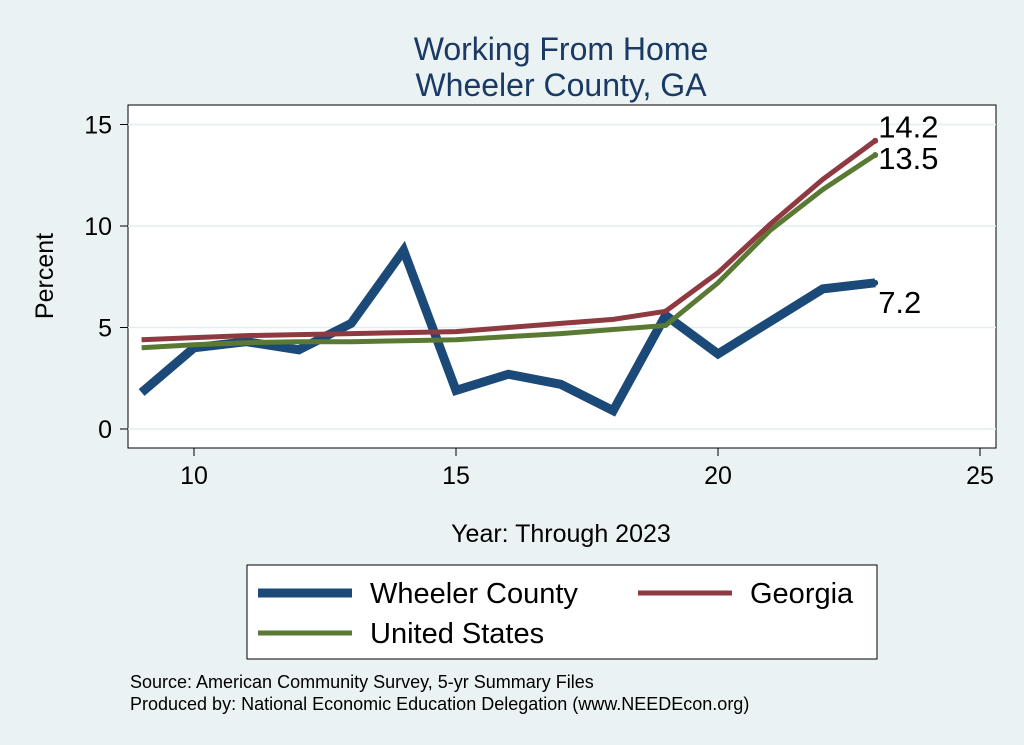 This screenshot has height=745, width=1024. What do you see at coordinates (98, 227) in the screenshot?
I see `y-tick-label: 10` at bounding box center [98, 227].